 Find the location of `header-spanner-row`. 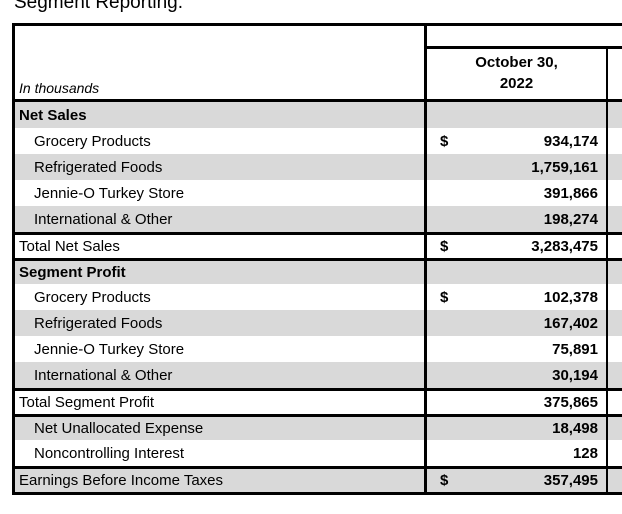

header-spanner-row is located at coordinates (524, 37).